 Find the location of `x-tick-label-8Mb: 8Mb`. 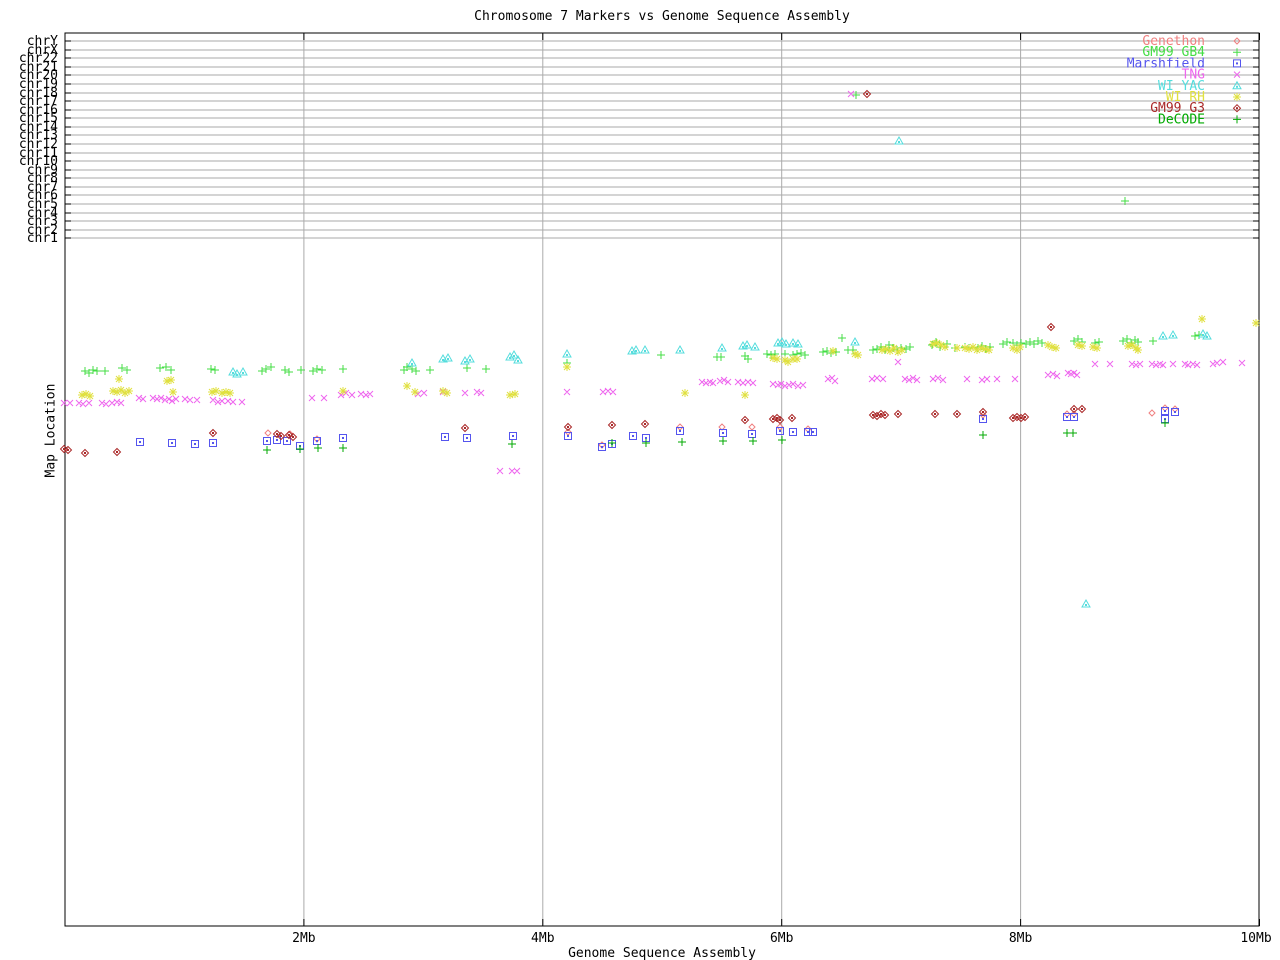

x-tick-label-8Mb: 8Mb is located at coordinates (1021, 938).